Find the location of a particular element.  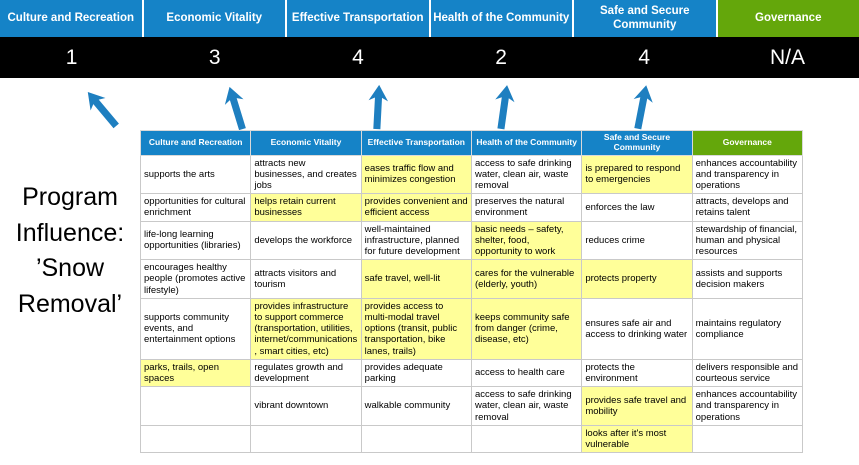

matrix-cell: preserves the natural environment is located at coordinates (526, 207).